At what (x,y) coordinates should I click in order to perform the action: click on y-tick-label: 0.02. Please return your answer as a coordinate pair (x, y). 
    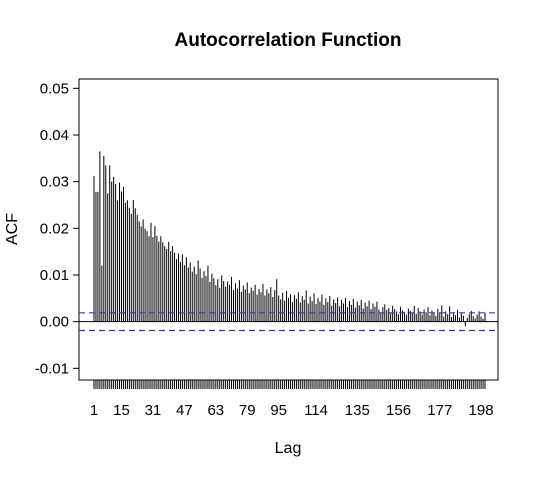
    Looking at the image, I should click on (54, 228).